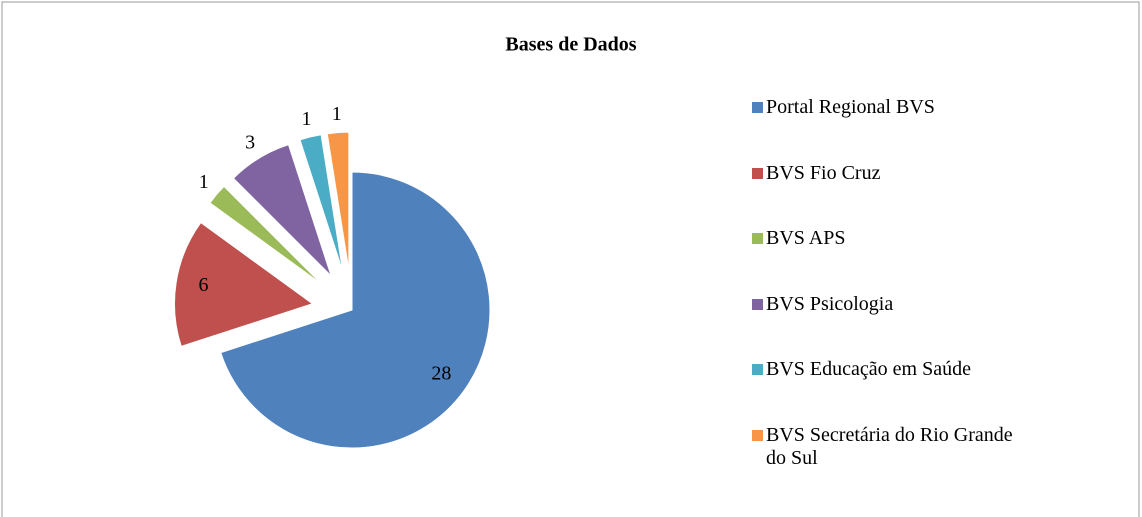 This screenshot has height=517, width=1142. Describe the element at coordinates (887, 260) in the screenshot. I see `legend-item: BVS APS` at that location.